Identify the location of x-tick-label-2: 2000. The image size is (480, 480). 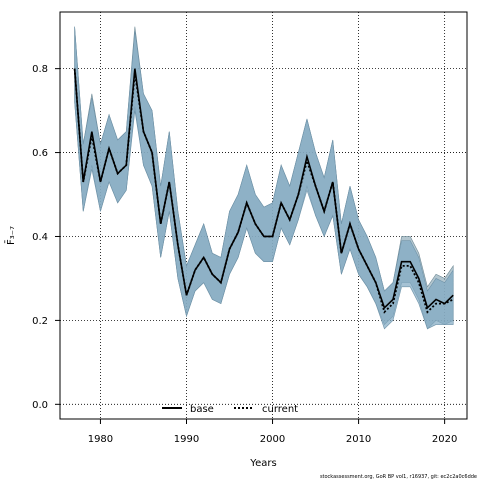
(272, 439).